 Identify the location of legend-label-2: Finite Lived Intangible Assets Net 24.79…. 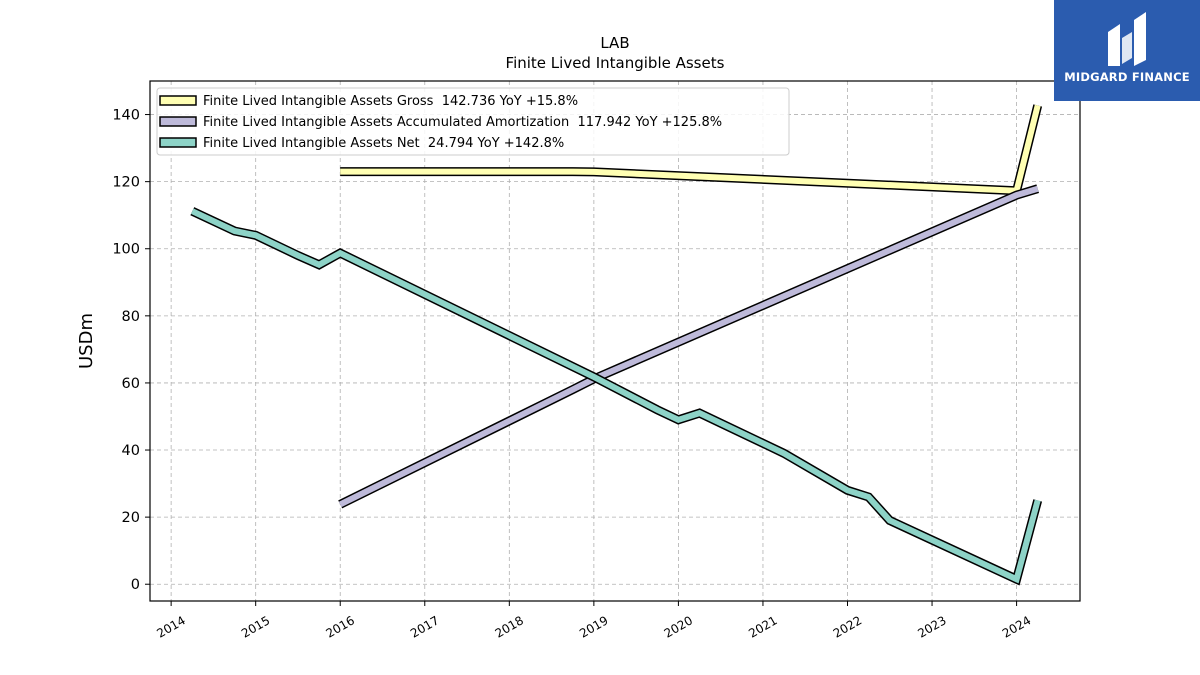
(383, 143).